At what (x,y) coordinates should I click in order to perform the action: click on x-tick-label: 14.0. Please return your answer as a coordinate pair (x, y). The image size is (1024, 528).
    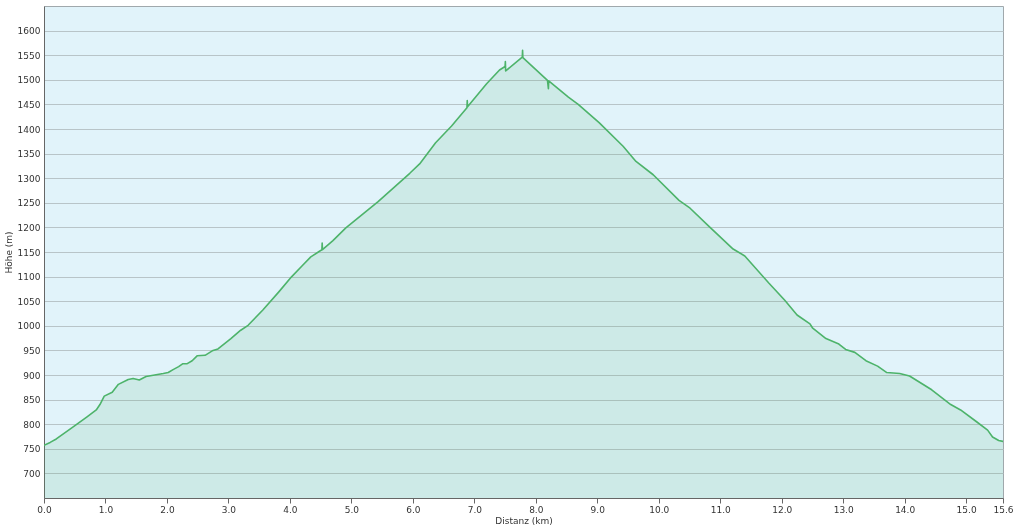
    Looking at the image, I should click on (905, 509).